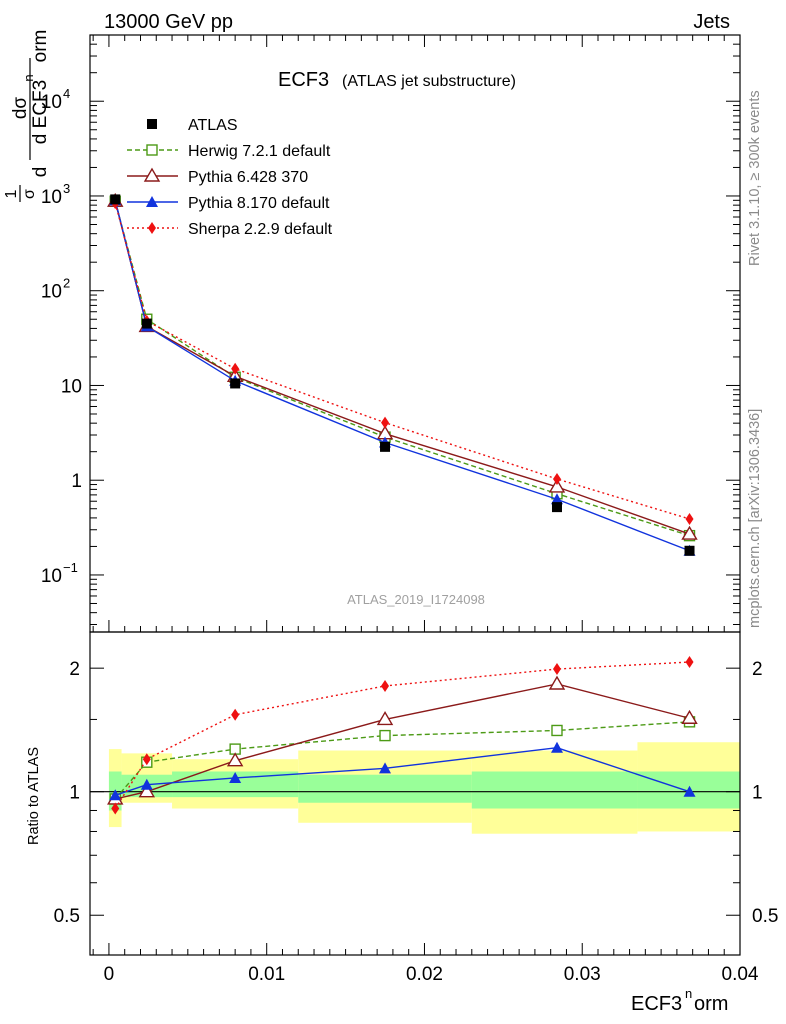 The image size is (786, 1024). Describe the element at coordinates (168, 22) in the screenshot. I see `header-left: 13000 GeV pp` at that location.